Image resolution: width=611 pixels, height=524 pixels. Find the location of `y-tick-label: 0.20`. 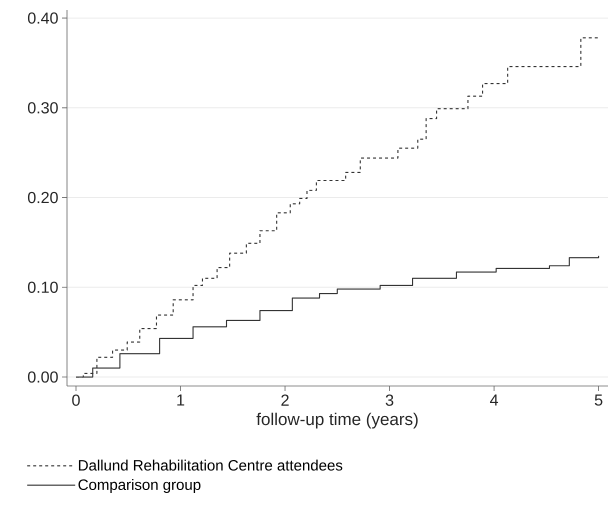

y-tick-label: 0.20 is located at coordinates (43, 198).